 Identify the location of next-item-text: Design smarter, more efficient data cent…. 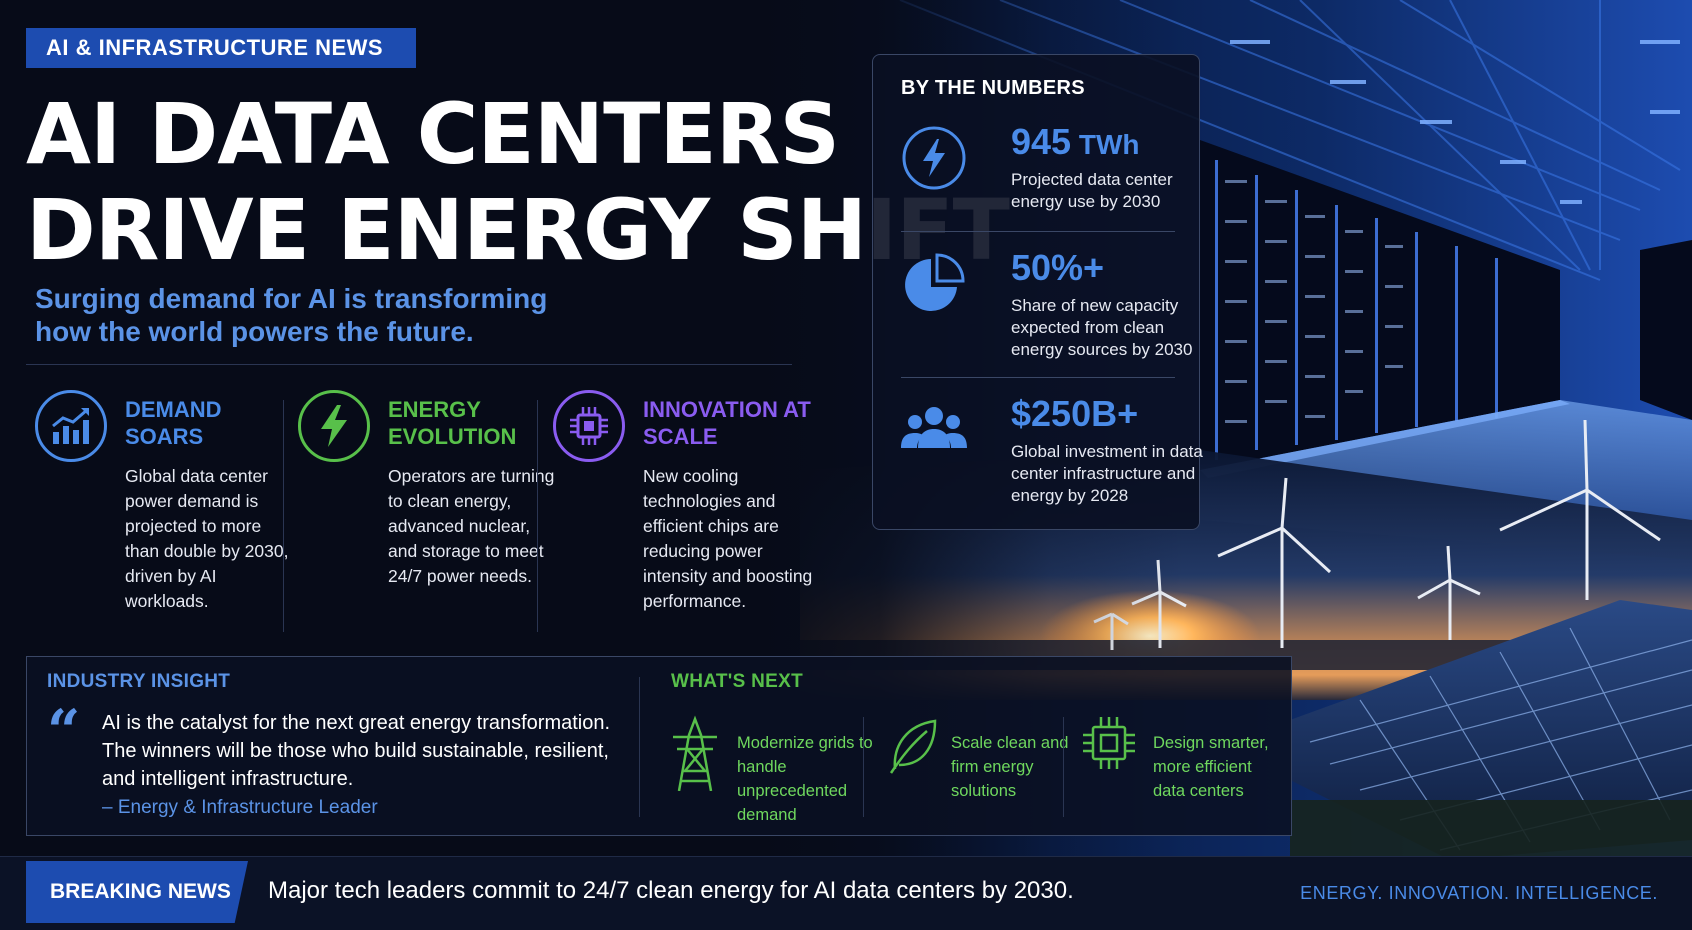
(1211, 767).